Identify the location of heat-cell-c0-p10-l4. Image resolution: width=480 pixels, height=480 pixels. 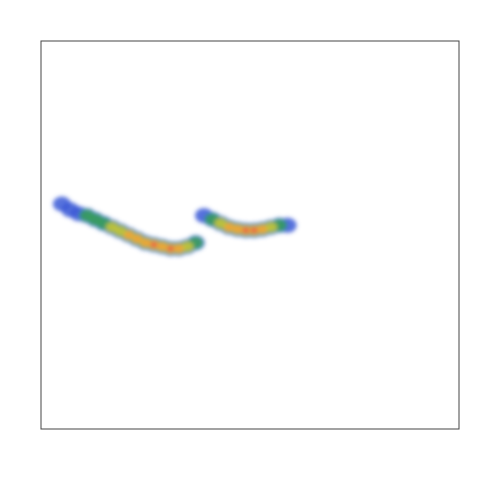
(146, 243).